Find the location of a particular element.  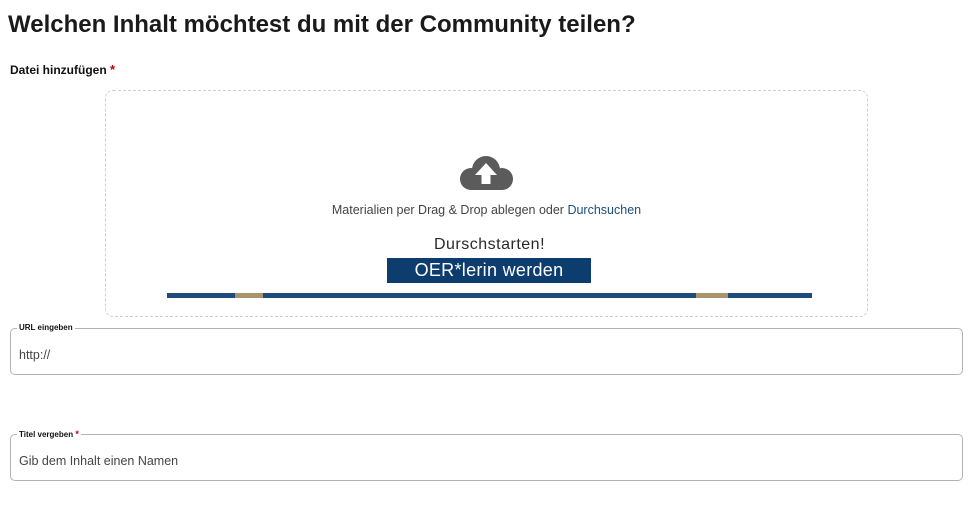

banner-stripe is located at coordinates (489, 295).